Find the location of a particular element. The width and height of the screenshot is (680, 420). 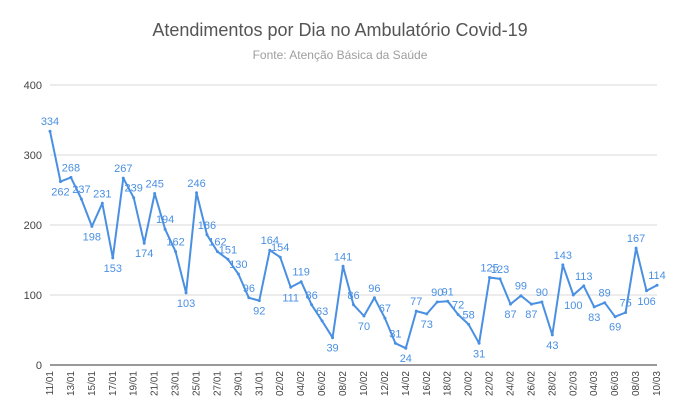

data-label: 99 is located at coordinates (521, 287).